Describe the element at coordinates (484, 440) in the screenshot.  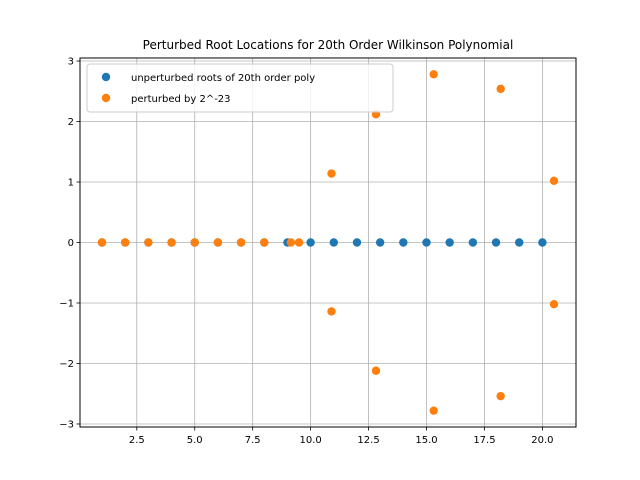
I see `x-tick-label: 17.5` at that location.